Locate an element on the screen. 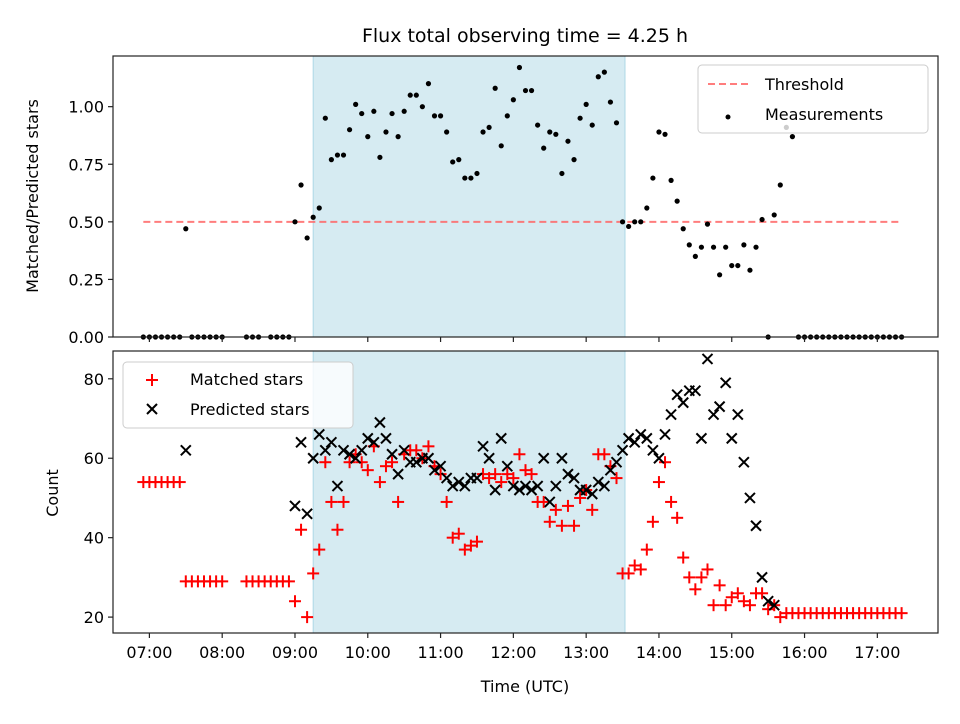  top-y-tick-label: 0.25 is located at coordinates (86, 279).